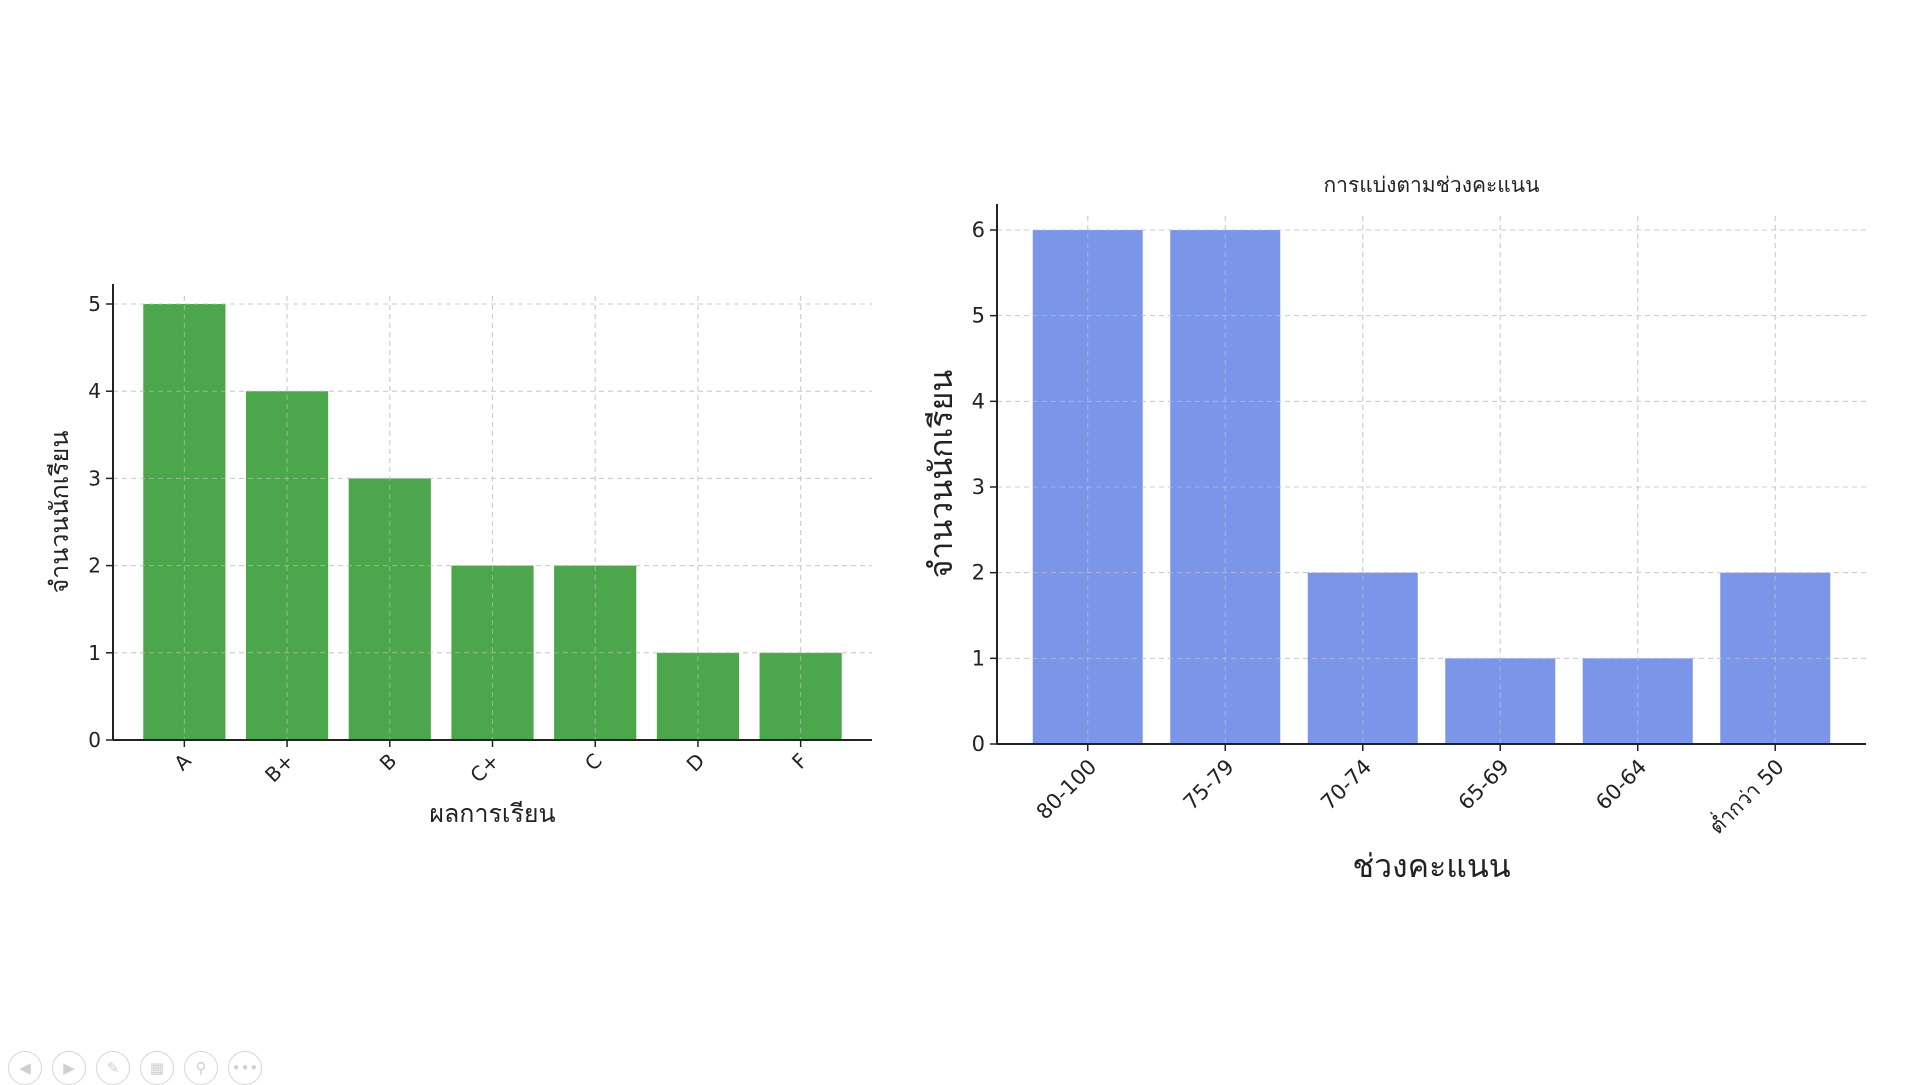 This screenshot has width=1920, height=1085. I want to click on x-tick-label: B, so click(388, 762).